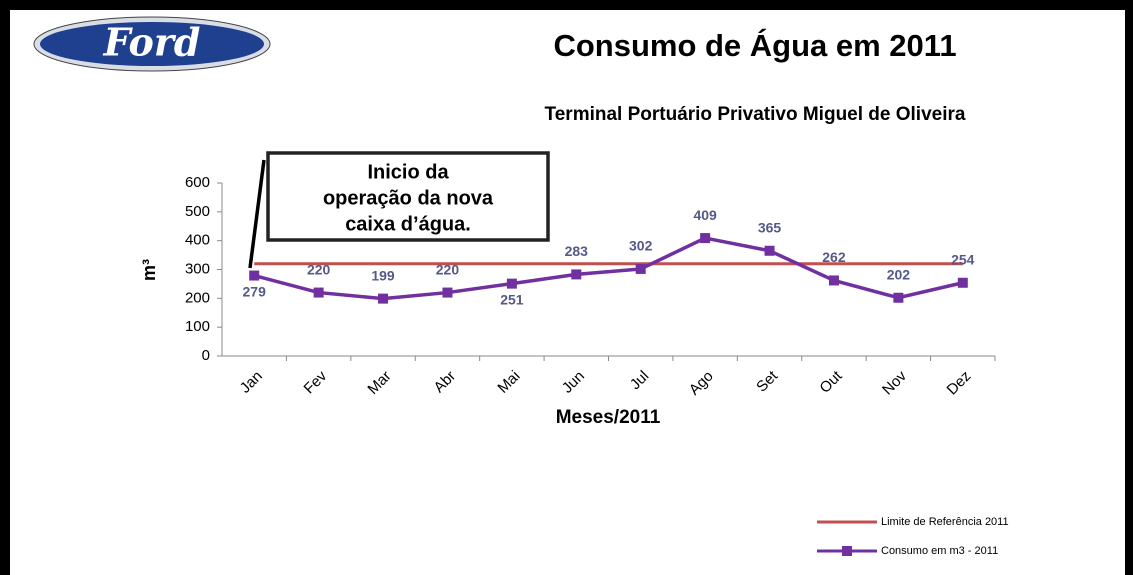 This screenshot has height=575, width=1133. Describe the element at coordinates (939, 551) in the screenshot. I see `legend-label: Consumo em m3 - 2011` at that location.